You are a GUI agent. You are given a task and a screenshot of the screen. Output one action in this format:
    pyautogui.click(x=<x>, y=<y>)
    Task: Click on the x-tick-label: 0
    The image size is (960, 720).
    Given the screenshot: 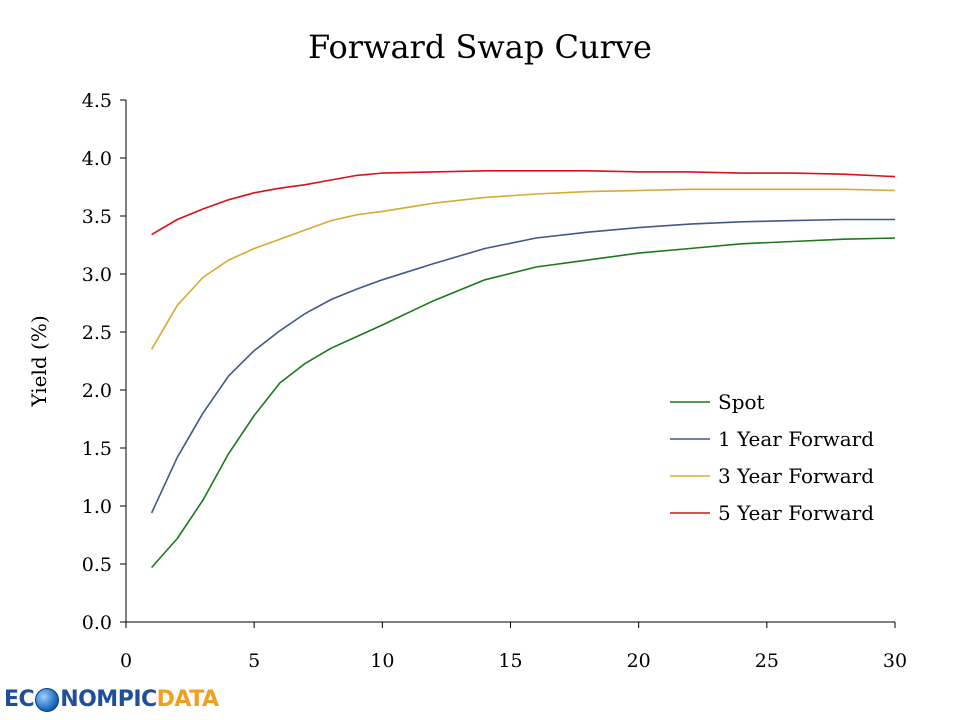 What is the action you would take?
    pyautogui.click(x=126, y=661)
    